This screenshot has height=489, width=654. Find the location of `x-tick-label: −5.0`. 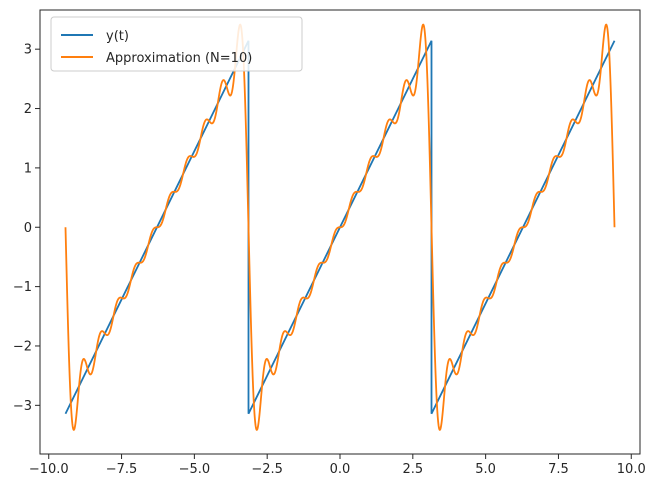

x-tick-label: −5.0 is located at coordinates (195, 469).